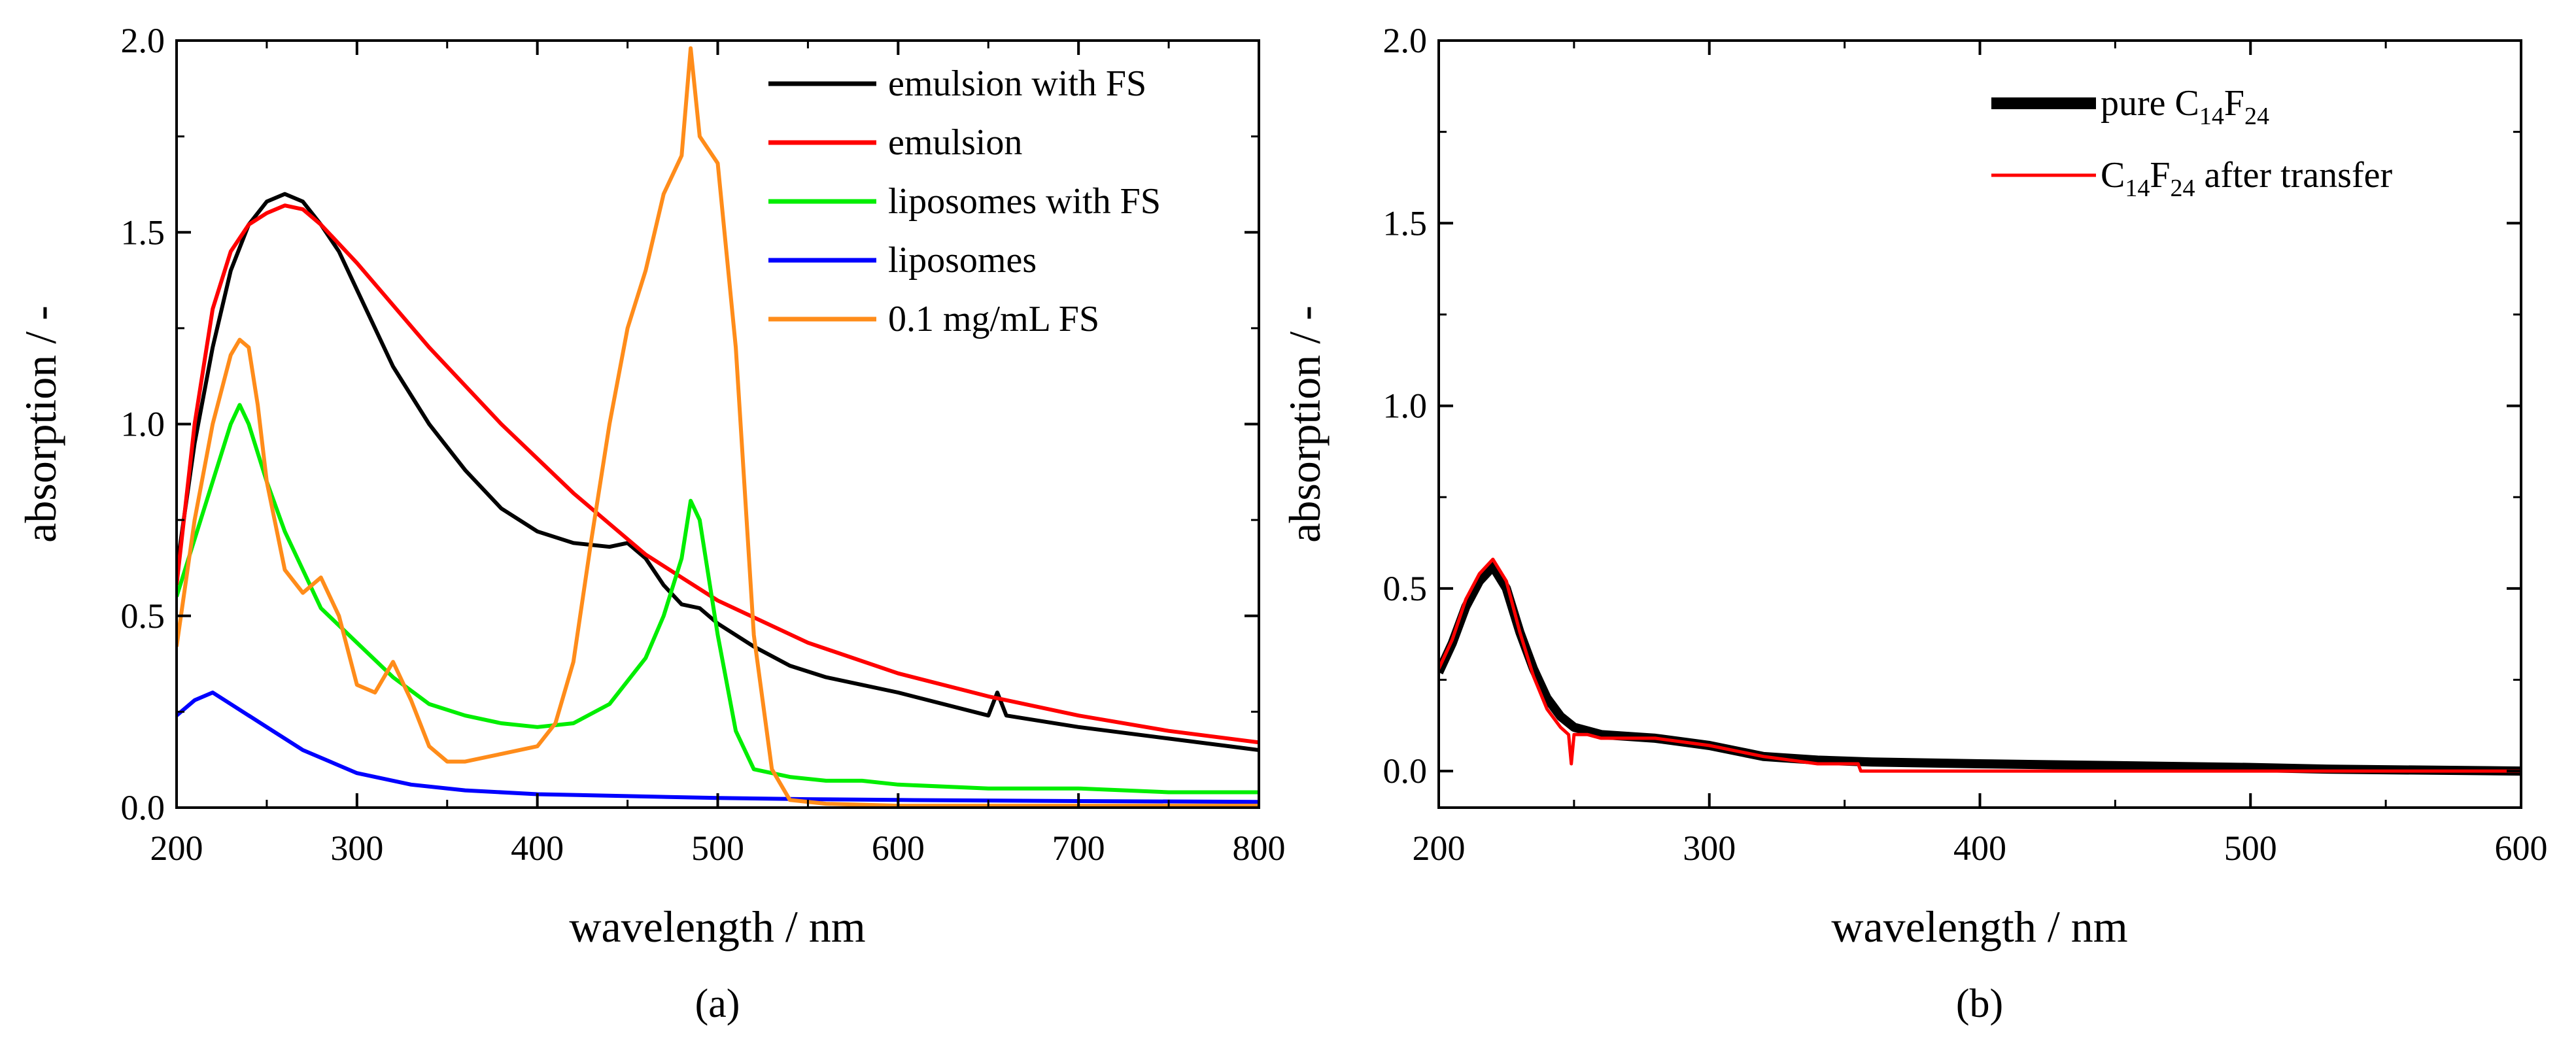 The width and height of the screenshot is (2576, 1062). I want to click on legend-entry: liposomes with FS, so click(1024, 201).